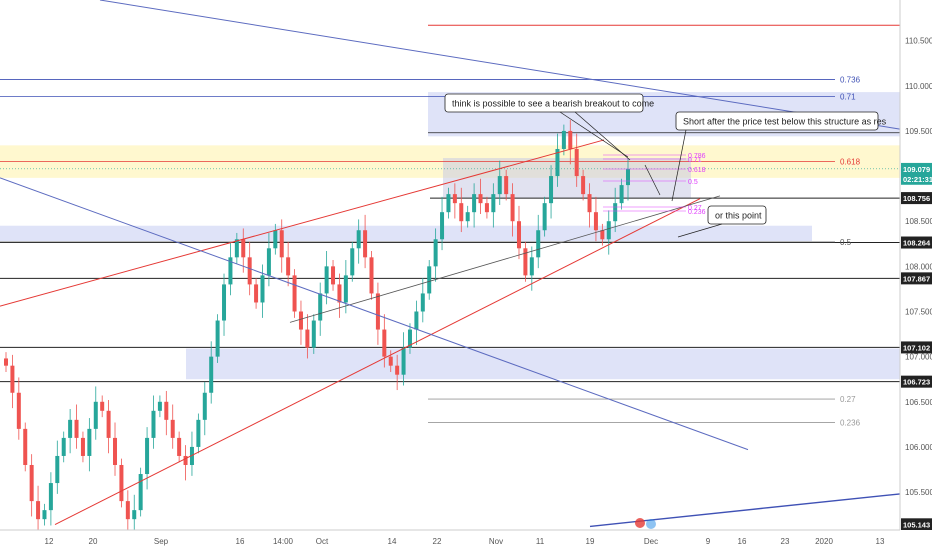 This screenshot has width=932, height=555. What do you see at coordinates (567, 178) in the screenshot?
I see `consolidation-box` at bounding box center [567, 178].